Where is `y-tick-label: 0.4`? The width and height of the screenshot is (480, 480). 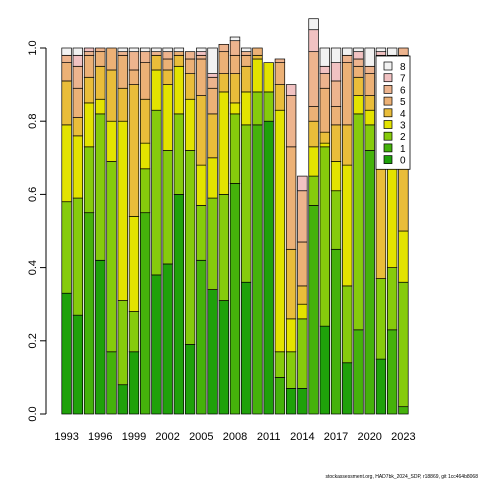 y-tick-label: 0.4 is located at coordinates (33, 267).